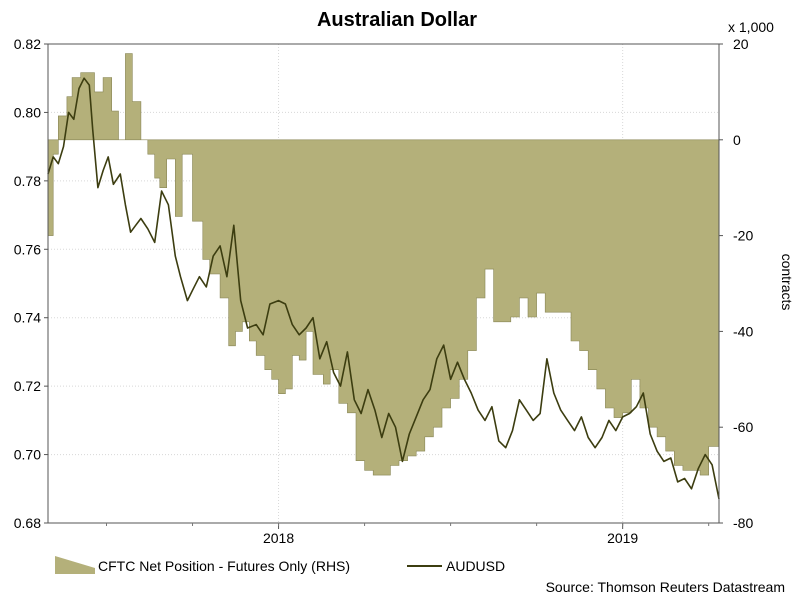 This screenshot has height=595, width=794. Describe the element at coordinates (397, 20) in the screenshot. I see `chart-title: Australian Dollar` at that location.